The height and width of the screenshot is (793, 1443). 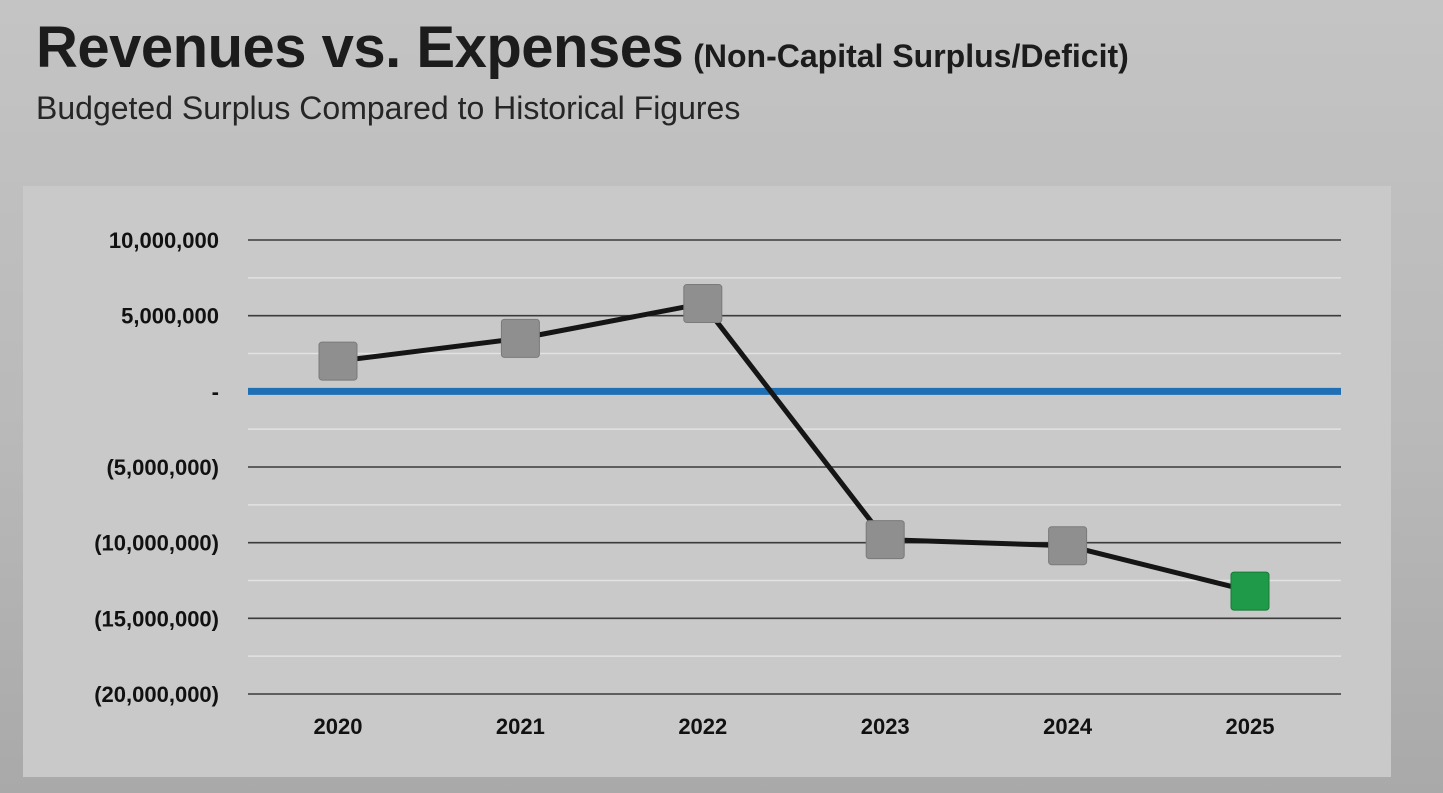 I want to click on historical-marker-2024, so click(x=1068, y=546).